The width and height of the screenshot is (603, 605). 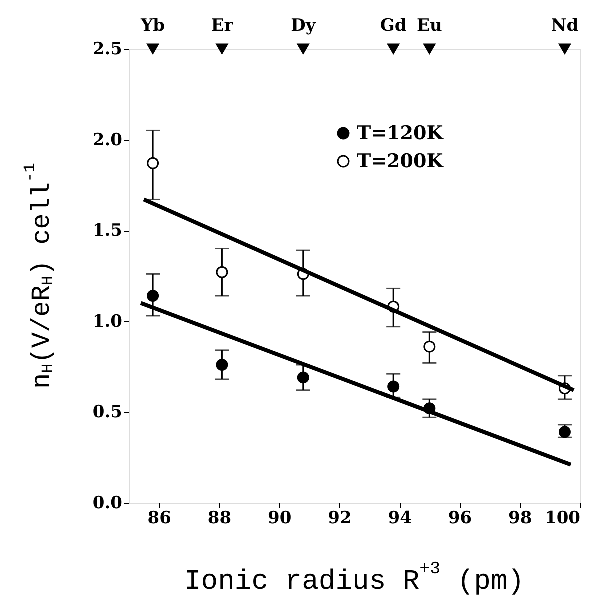 What do you see at coordinates (304, 26) in the screenshot?
I see `data-label: Dy` at bounding box center [304, 26].